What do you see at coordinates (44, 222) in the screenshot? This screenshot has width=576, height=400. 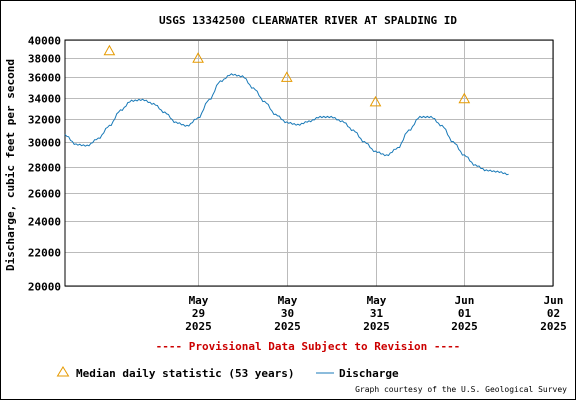 I see `y-tick-label: 24000` at bounding box center [44, 222].